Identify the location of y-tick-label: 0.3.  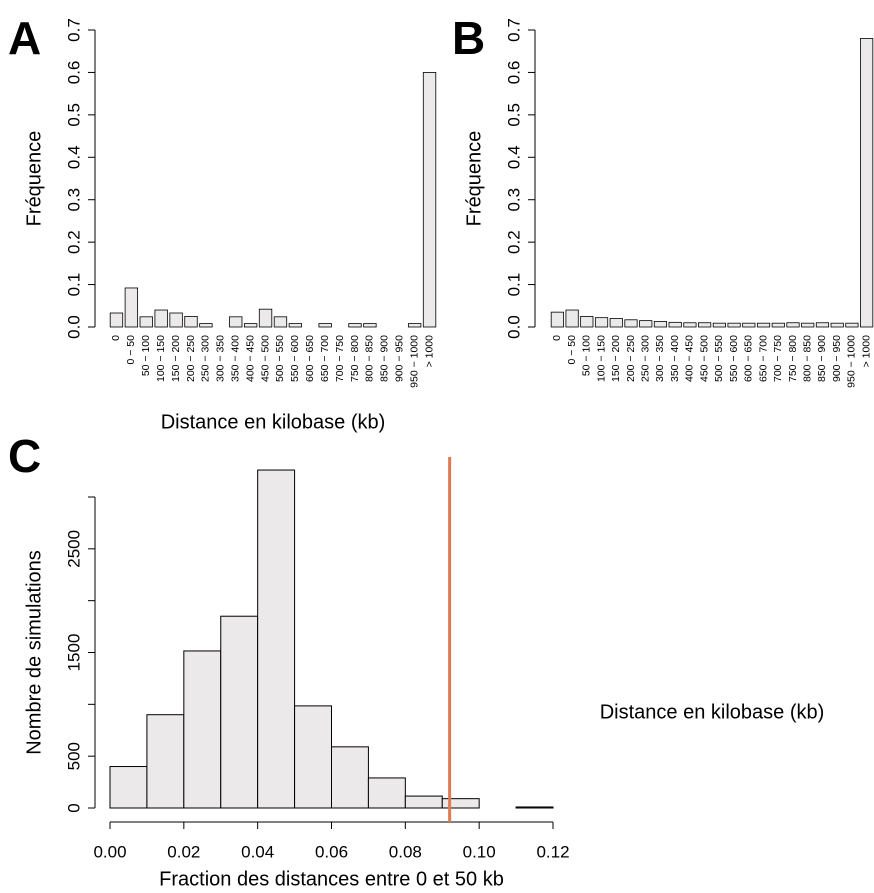
(513, 200).